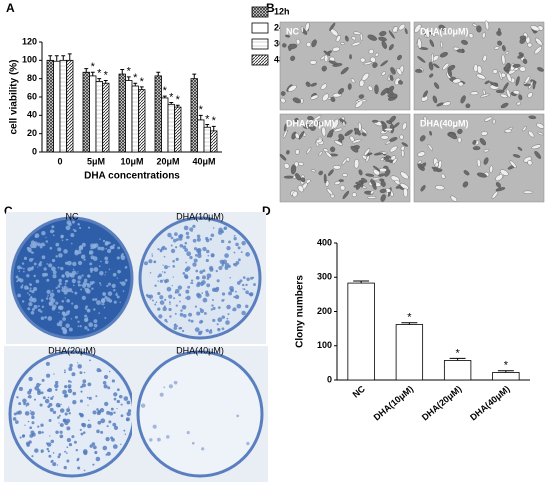 Image resolution: width=550 pixels, height=483 pixels. Describe the element at coordinates (442, 403) in the screenshot. I see `x-tick-label: DHA(20μM)` at that location.